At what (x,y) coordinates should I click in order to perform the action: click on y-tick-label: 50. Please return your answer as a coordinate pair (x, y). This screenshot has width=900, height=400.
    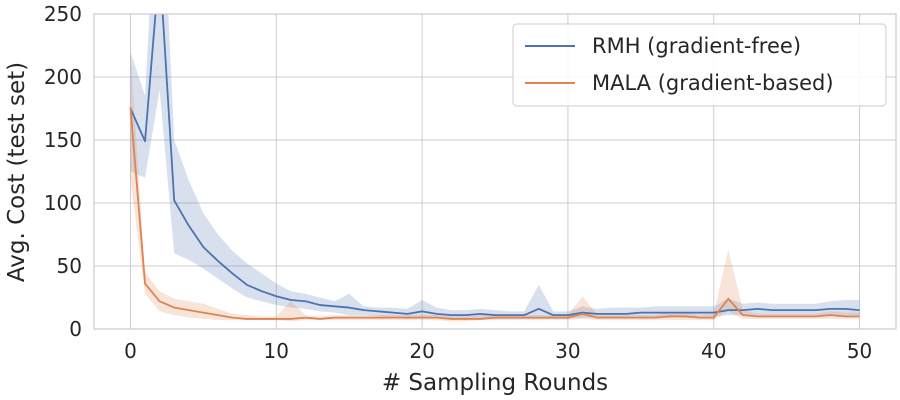
    Looking at the image, I should click on (69, 266).